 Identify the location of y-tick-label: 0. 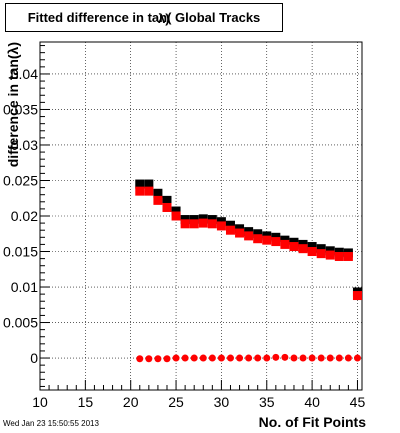
(34, 358).